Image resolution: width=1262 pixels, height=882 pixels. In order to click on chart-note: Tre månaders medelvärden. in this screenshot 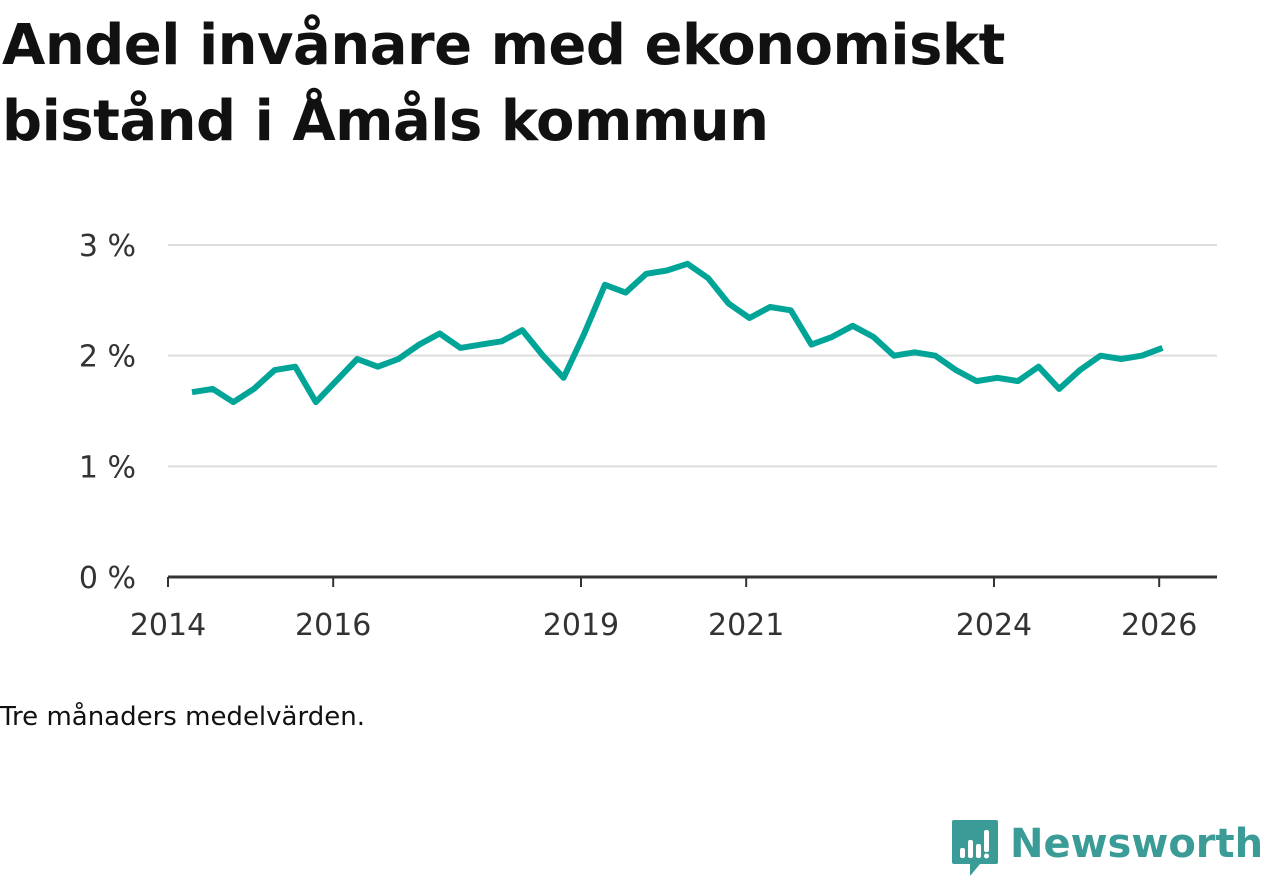, I will do `click(182, 717)`.